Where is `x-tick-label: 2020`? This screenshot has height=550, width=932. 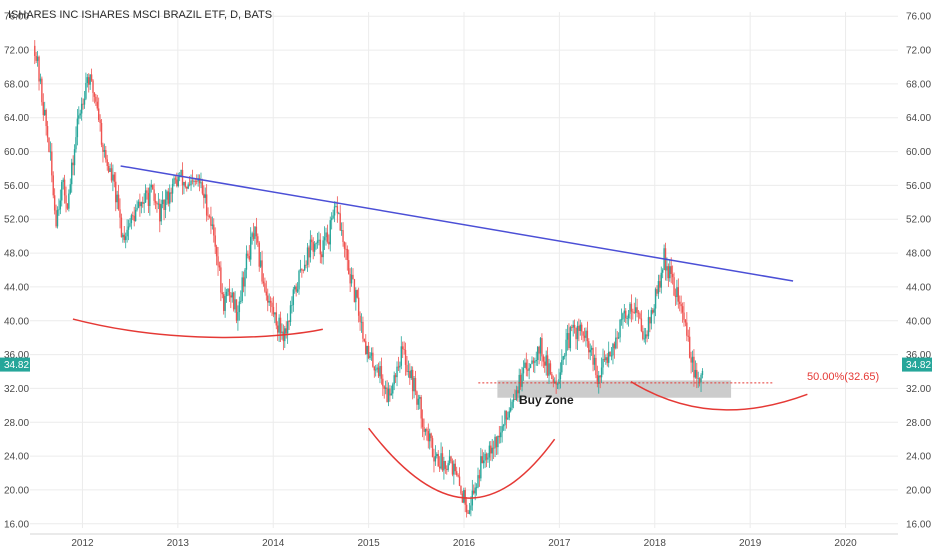 x-tick-label: 2020 is located at coordinates (845, 543).